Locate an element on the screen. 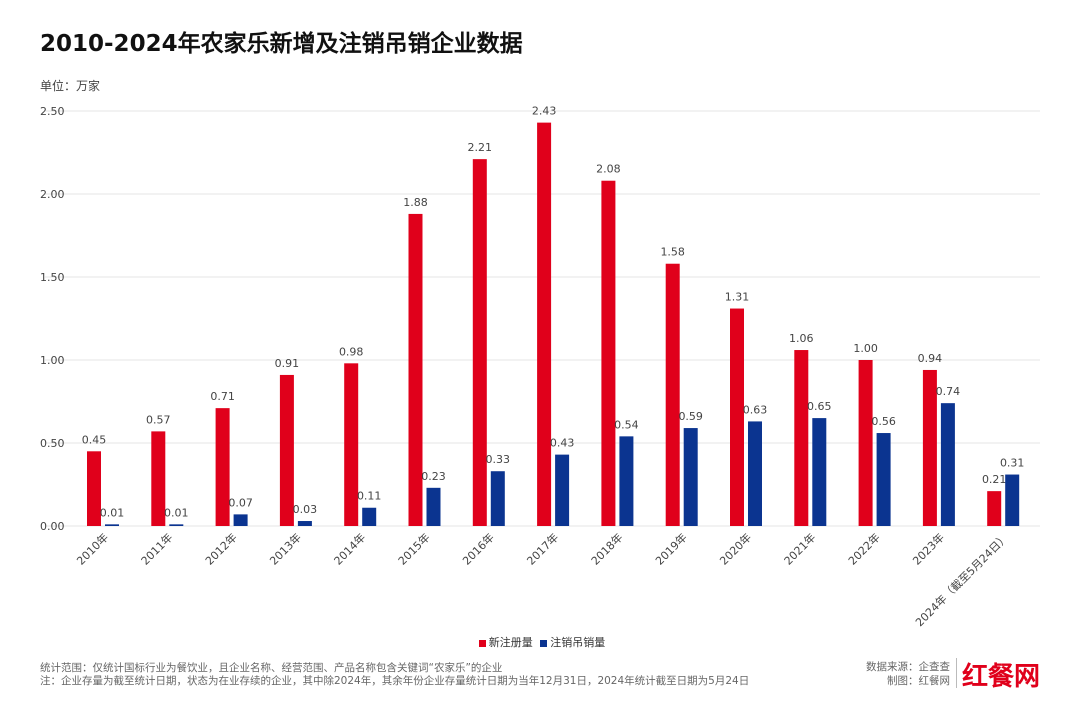 This screenshot has width=1080, height=708. data-label: 1.31 is located at coordinates (737, 297).